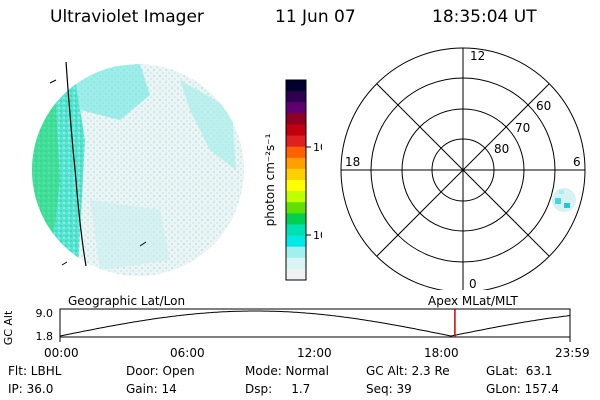  What do you see at coordinates (8, 327) in the screenshot?
I see `gc-alt-axis-title: GC Alt` at bounding box center [8, 327].